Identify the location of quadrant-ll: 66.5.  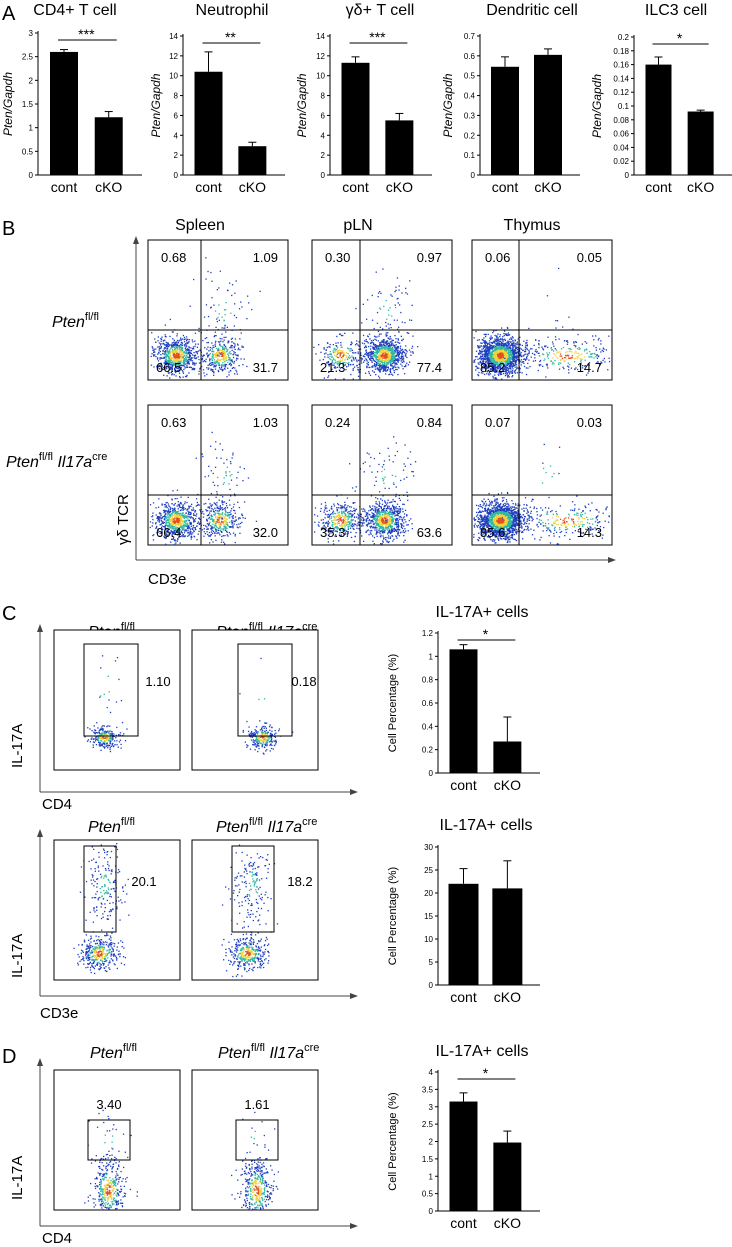
(168, 367).